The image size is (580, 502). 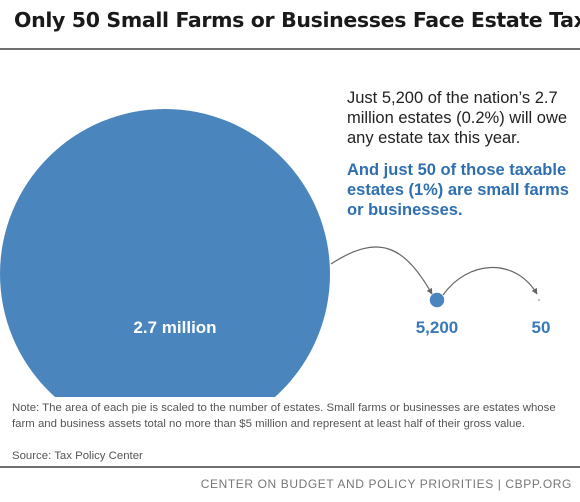 I want to click on chart-source: Source: Tax Policy Center, so click(x=77, y=456).